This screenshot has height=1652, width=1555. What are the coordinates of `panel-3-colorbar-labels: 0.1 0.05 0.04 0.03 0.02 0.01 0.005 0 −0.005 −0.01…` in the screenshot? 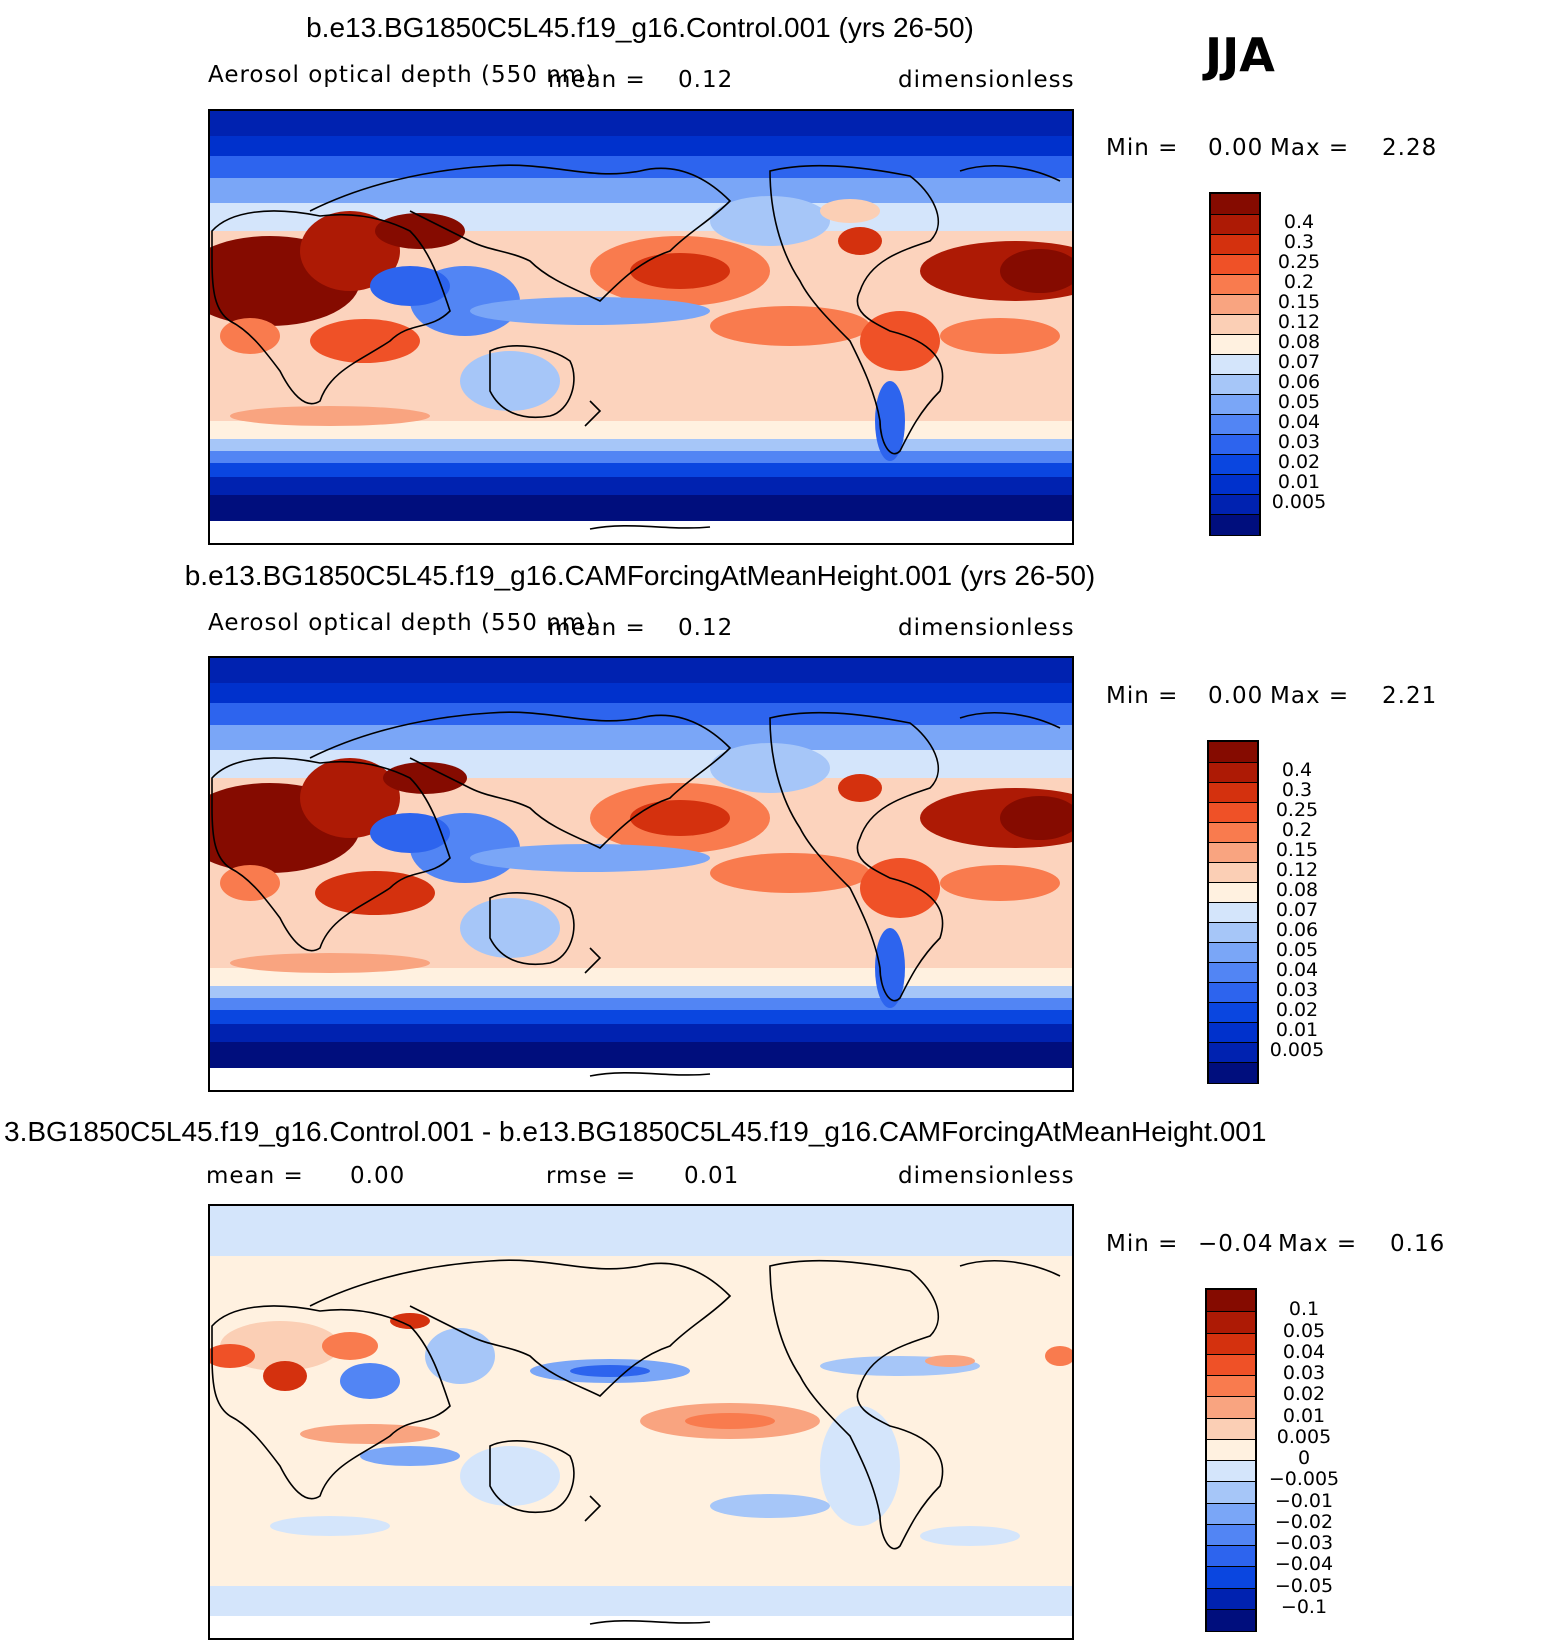 It's located at (1304, 1458).